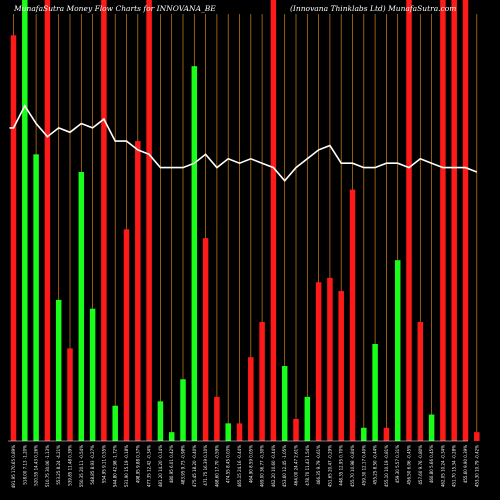 The image size is (500, 500). Describe the element at coordinates (115, 466) in the screenshot. I see `x-tick-label: 544.80 42.98 -1.72%` at that location.